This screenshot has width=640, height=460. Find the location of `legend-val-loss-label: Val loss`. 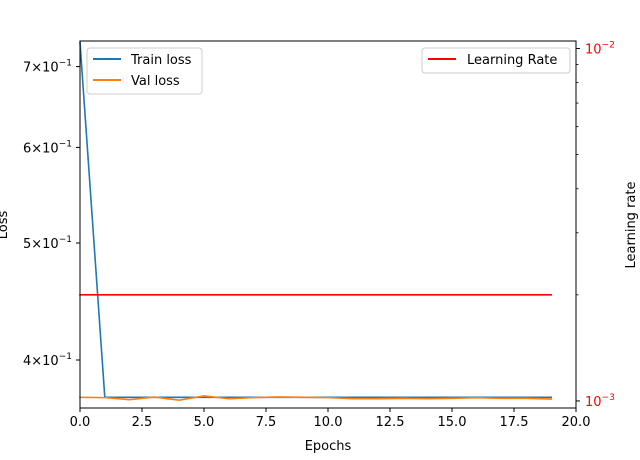

legend-val-loss-label: Val loss is located at coordinates (155, 81).